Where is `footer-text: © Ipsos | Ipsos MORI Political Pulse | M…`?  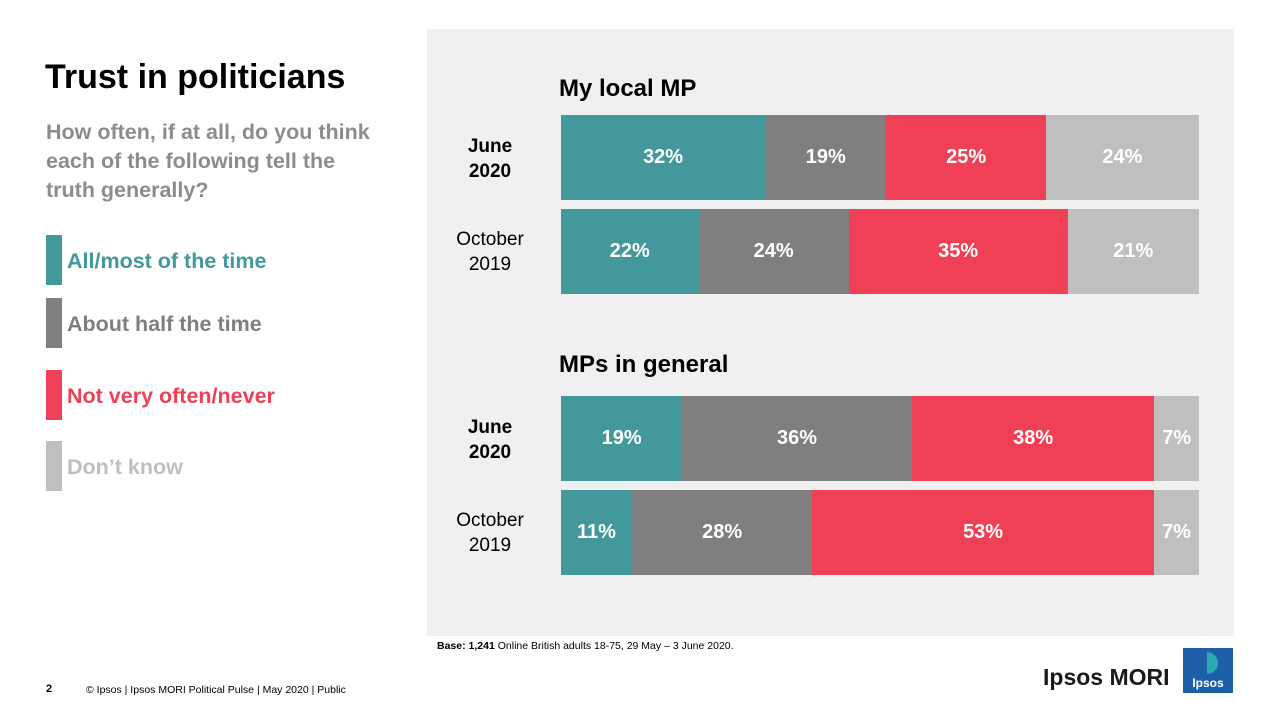
footer-text: © Ipsos | Ipsos MORI Political Pulse | M… is located at coordinates (216, 690).